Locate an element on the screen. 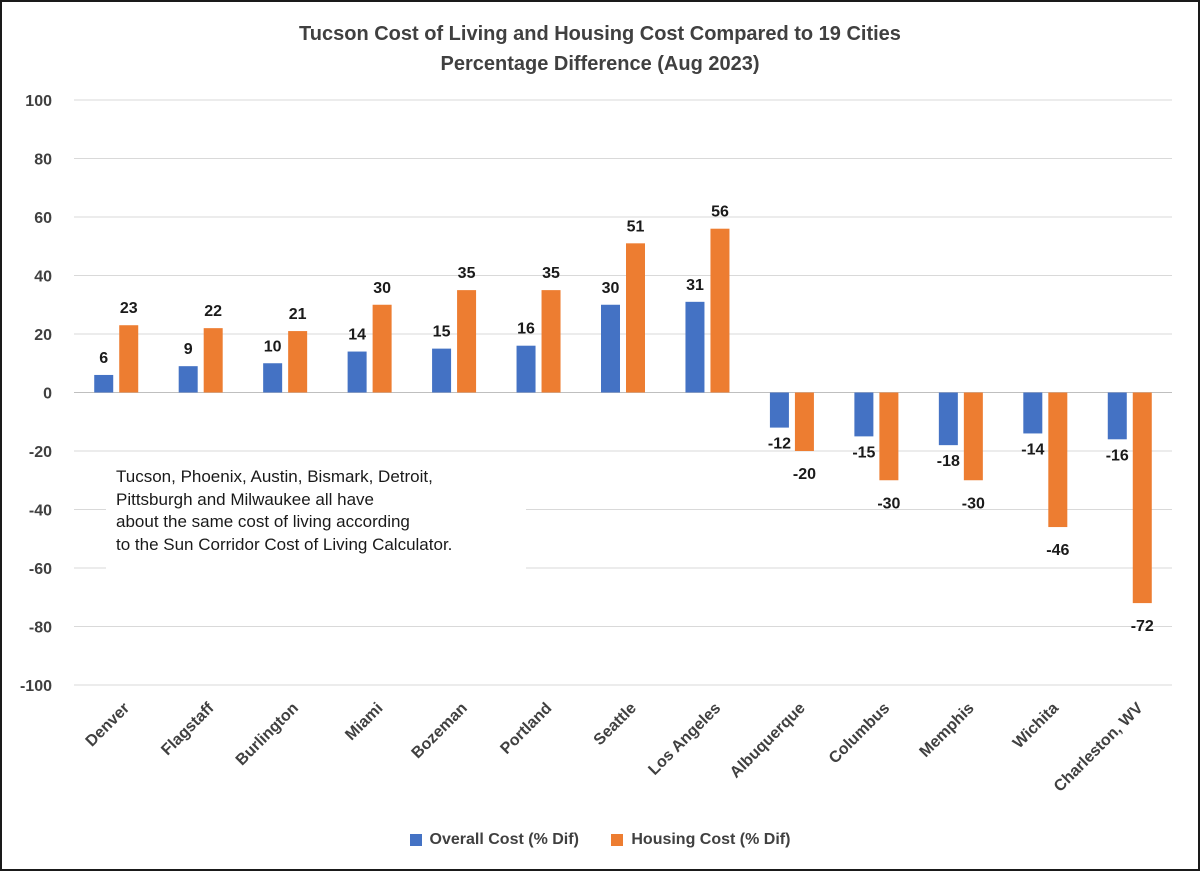 The width and height of the screenshot is (1200, 871). x-tick-label: Bozeman is located at coordinates (440, 731).